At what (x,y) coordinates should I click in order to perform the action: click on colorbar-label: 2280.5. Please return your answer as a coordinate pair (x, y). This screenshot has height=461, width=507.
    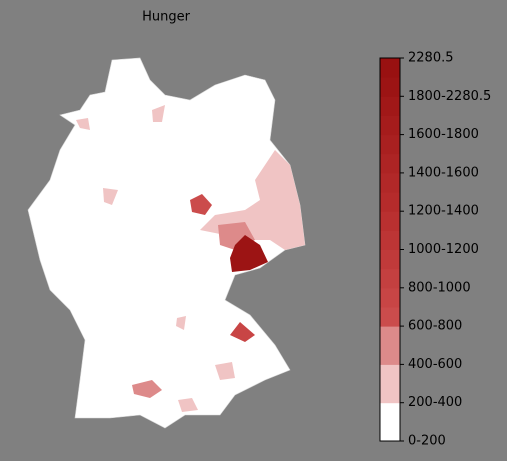
    Looking at the image, I should click on (431, 58).